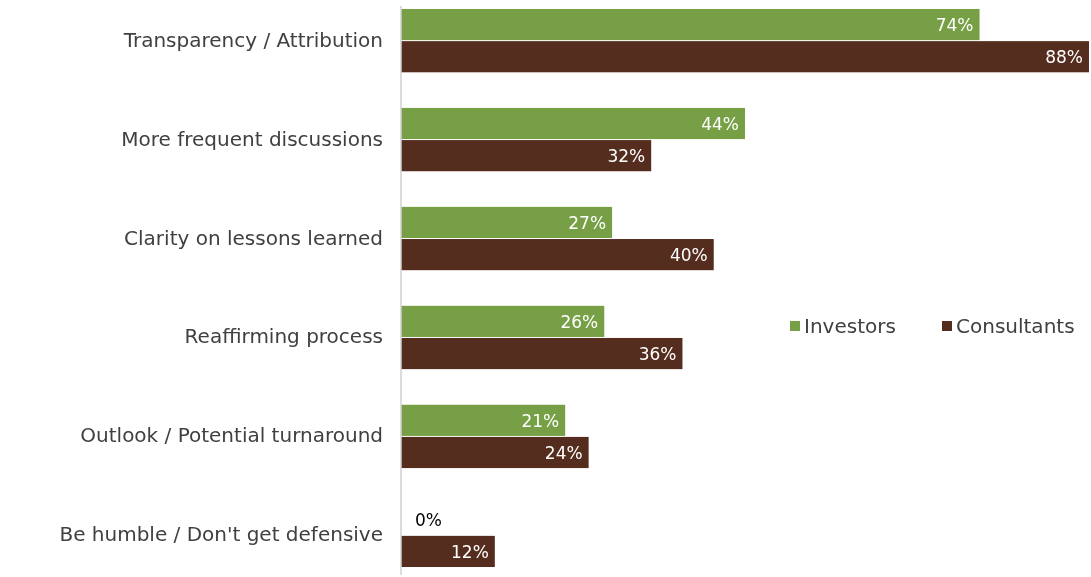 The image size is (1091, 577). What do you see at coordinates (252, 138) in the screenshot?
I see `y-tick-label: More frequent discussions` at bounding box center [252, 138].